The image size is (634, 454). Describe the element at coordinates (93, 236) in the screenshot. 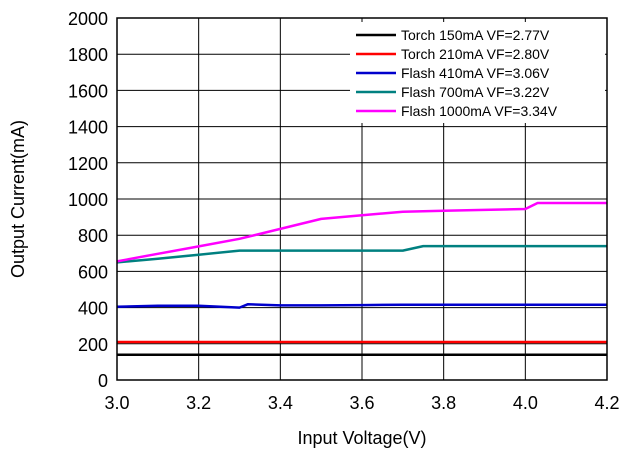

I see `y-tick-label: 800` at that location.